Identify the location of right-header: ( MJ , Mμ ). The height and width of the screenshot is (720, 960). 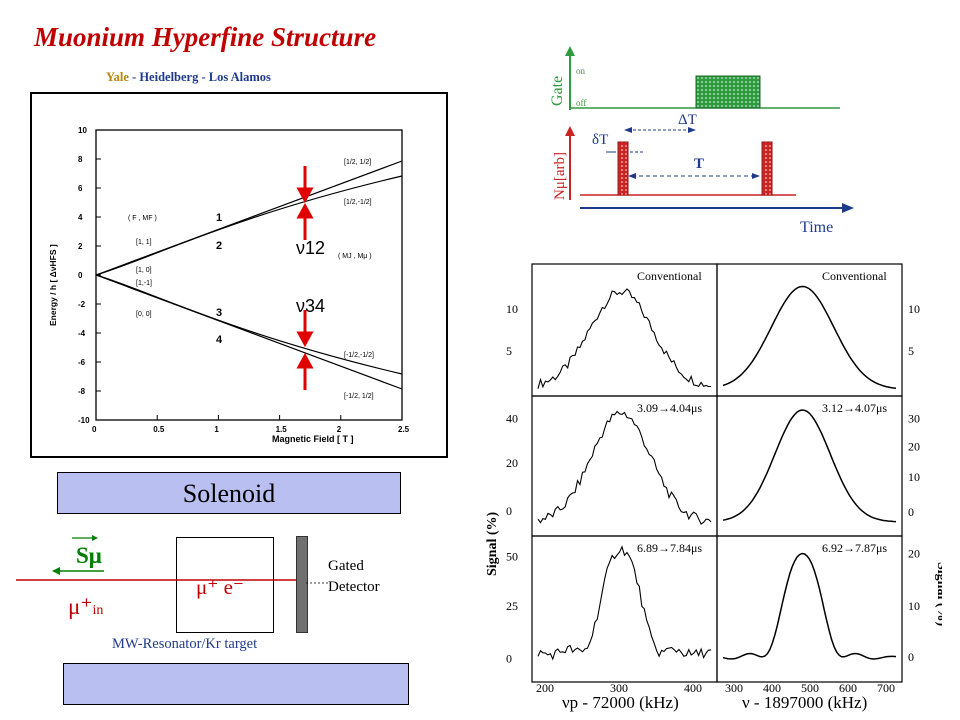
(355, 256).